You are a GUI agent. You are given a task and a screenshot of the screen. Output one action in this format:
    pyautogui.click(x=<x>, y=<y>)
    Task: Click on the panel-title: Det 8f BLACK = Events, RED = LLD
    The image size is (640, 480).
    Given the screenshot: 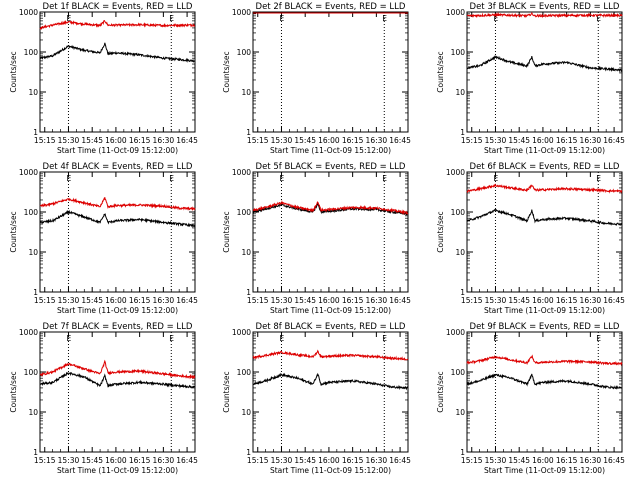 What is the action you would take?
    pyautogui.click(x=331, y=327)
    